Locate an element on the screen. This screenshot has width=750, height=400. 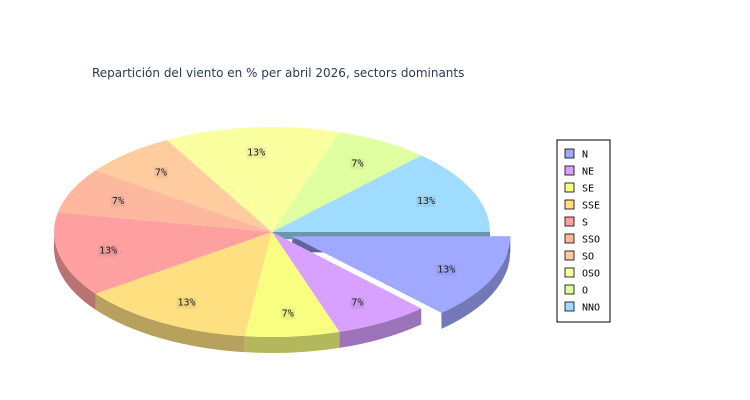
legend-swatch-se is located at coordinates (569, 187).